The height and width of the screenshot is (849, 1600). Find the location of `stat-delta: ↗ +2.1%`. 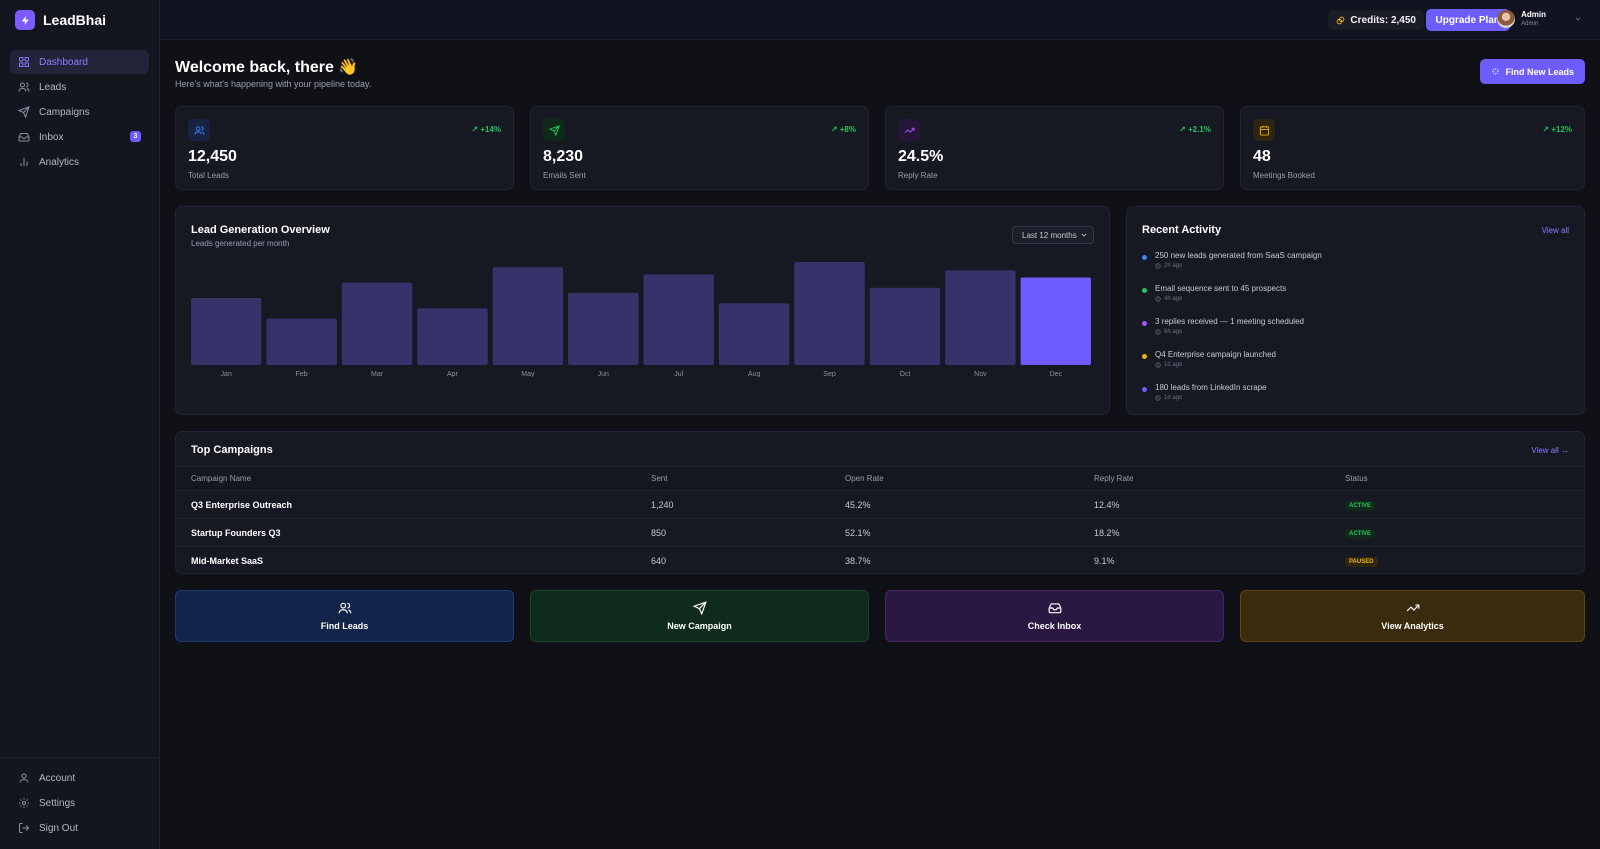

stat-delta: ↗ +2.1% is located at coordinates (1195, 129).